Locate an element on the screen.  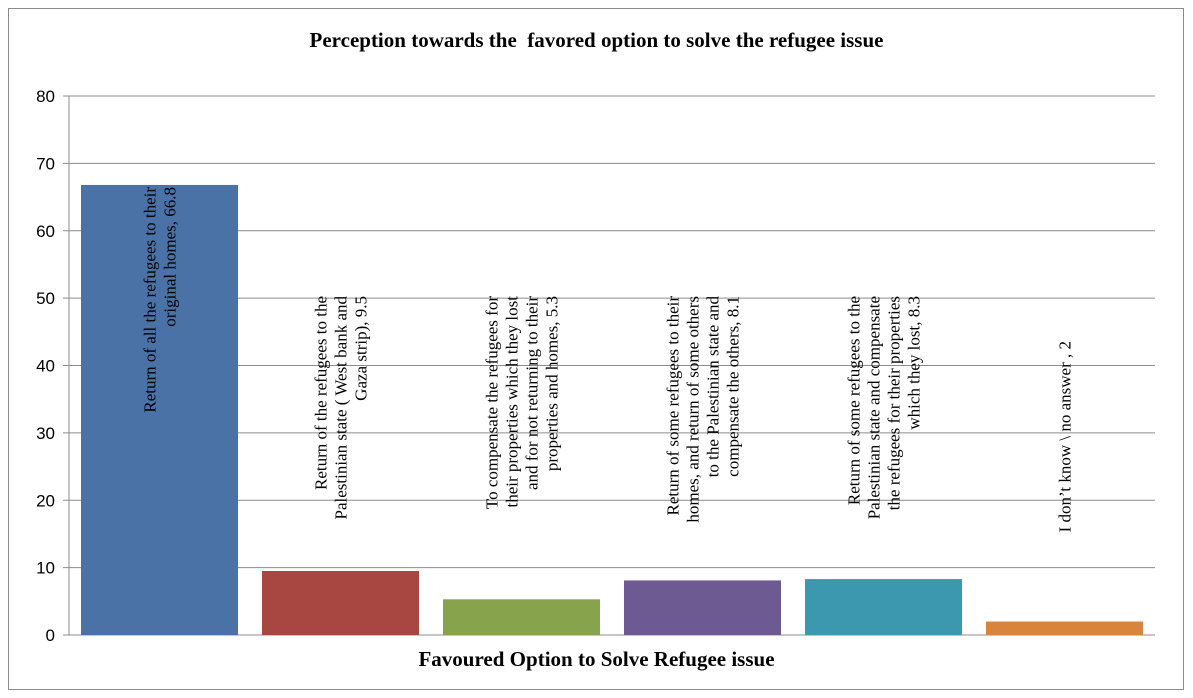
data-label-line: to the Palestinian state and is located at coordinates (713, 387).